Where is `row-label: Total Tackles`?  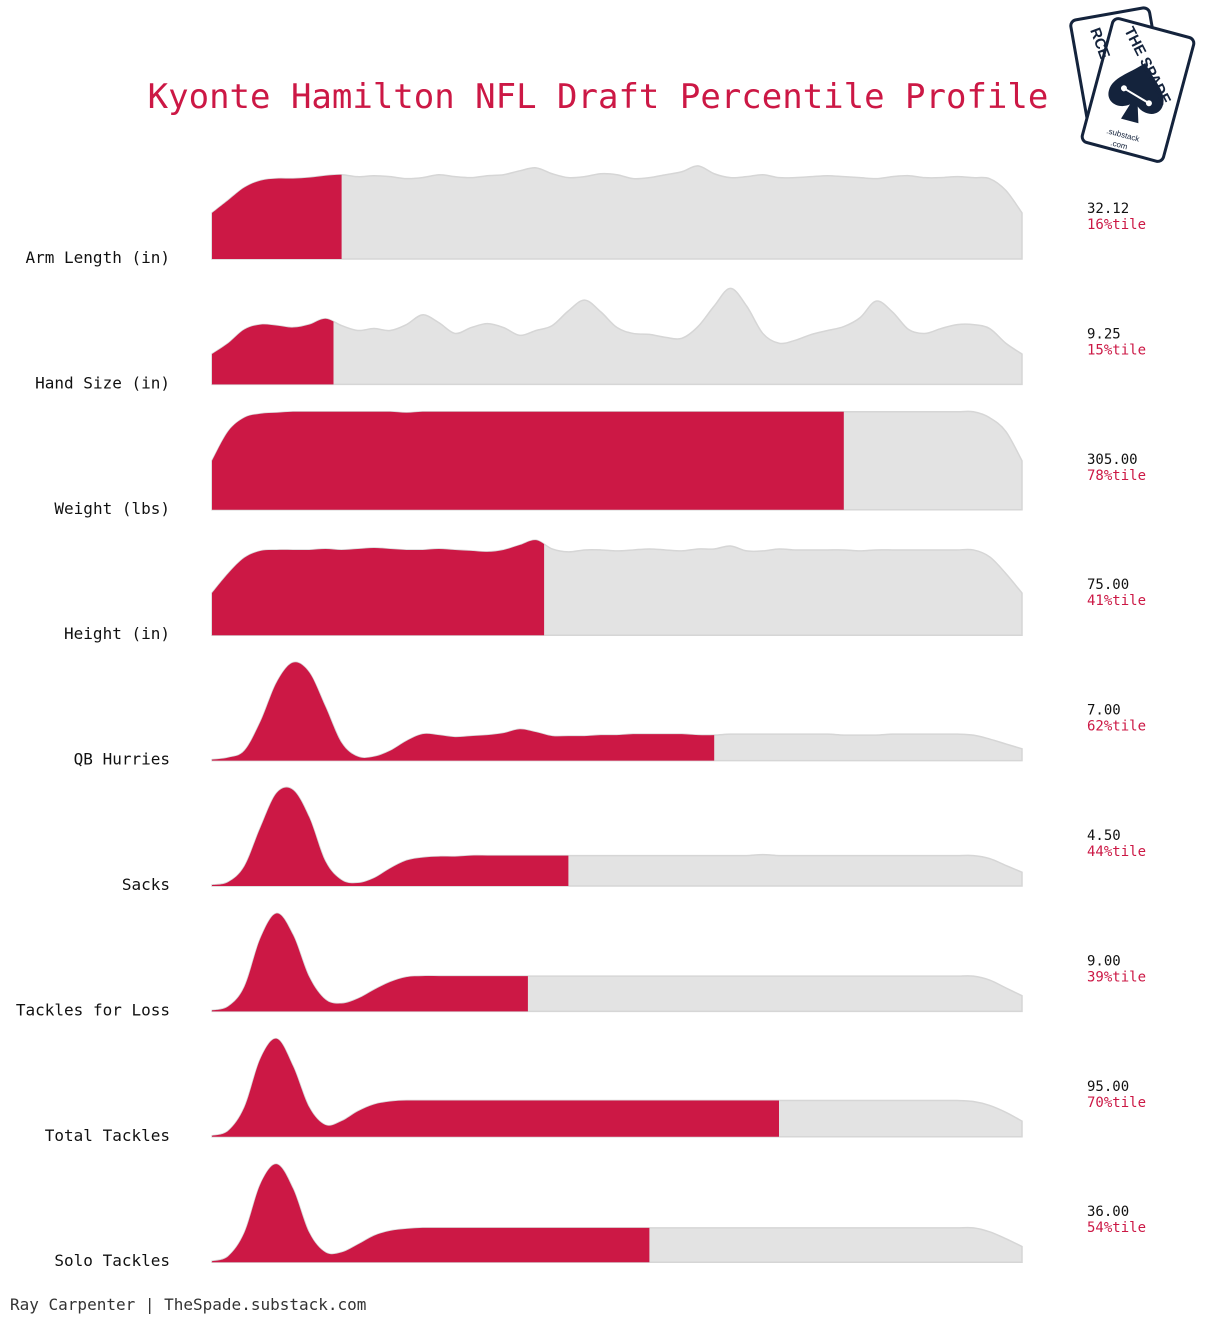 row-label: Total Tackles is located at coordinates (107, 1135).